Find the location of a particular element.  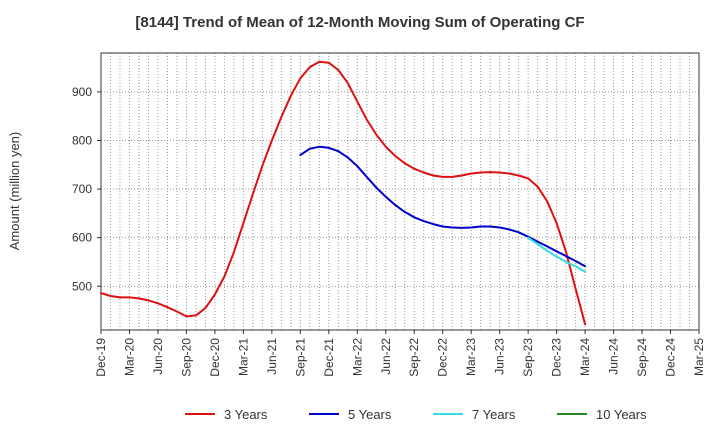

legend-label: 10 Years is located at coordinates (621, 414).